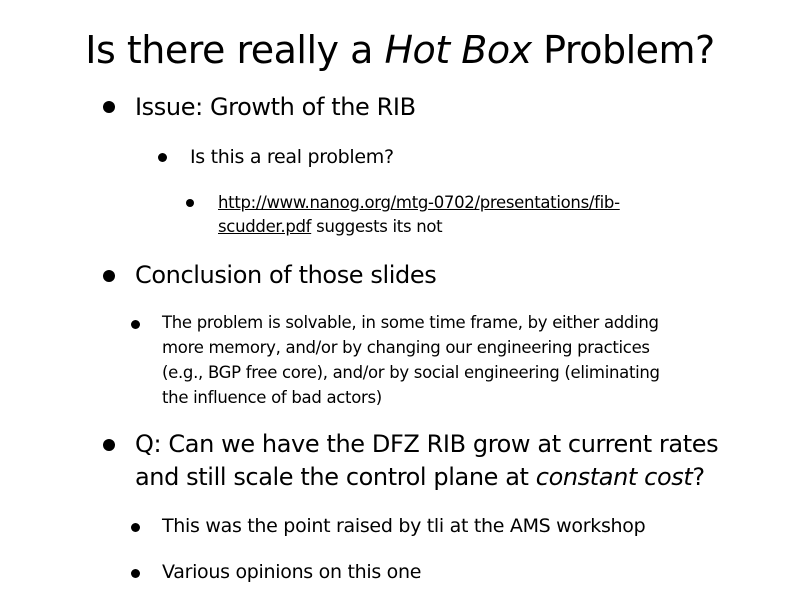 The image size is (800, 600). I want to click on title-text-end: Problem?, so click(623, 50).